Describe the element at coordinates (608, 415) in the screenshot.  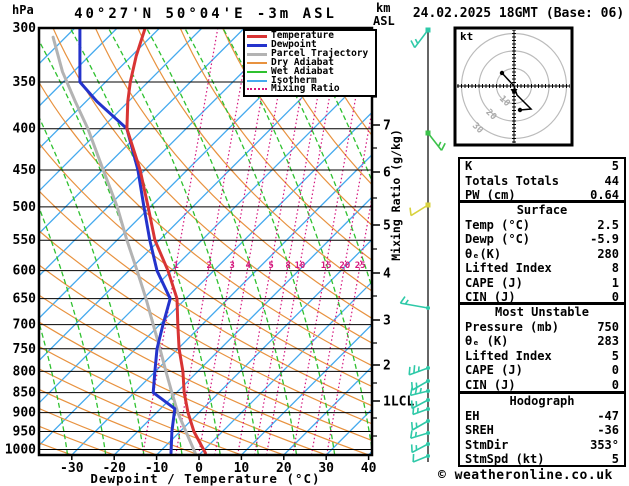
I see `stat-value: -47` at that location.